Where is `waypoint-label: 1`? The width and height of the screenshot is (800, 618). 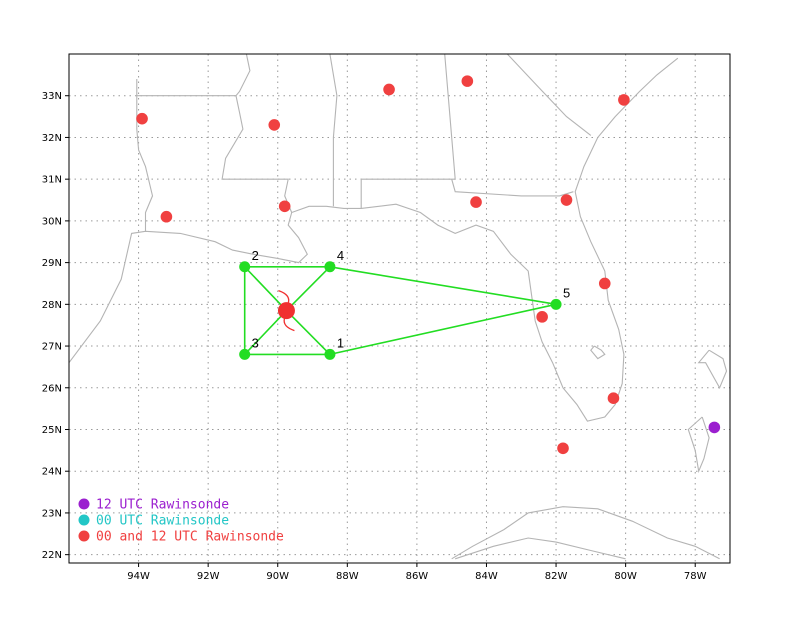
waypoint-label: 1 is located at coordinates (340, 342).